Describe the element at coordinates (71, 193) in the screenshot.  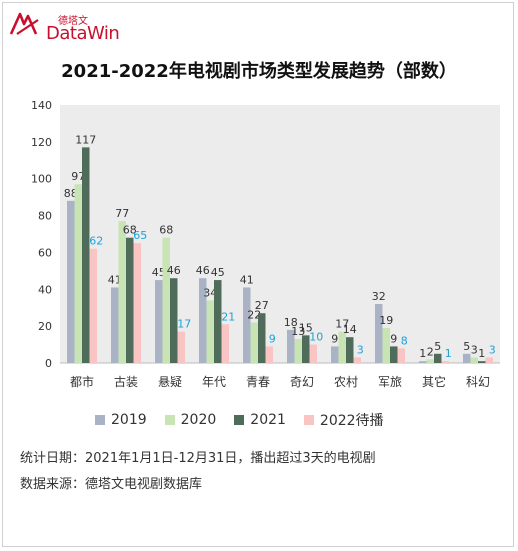
I see `data-label: 88` at that location.